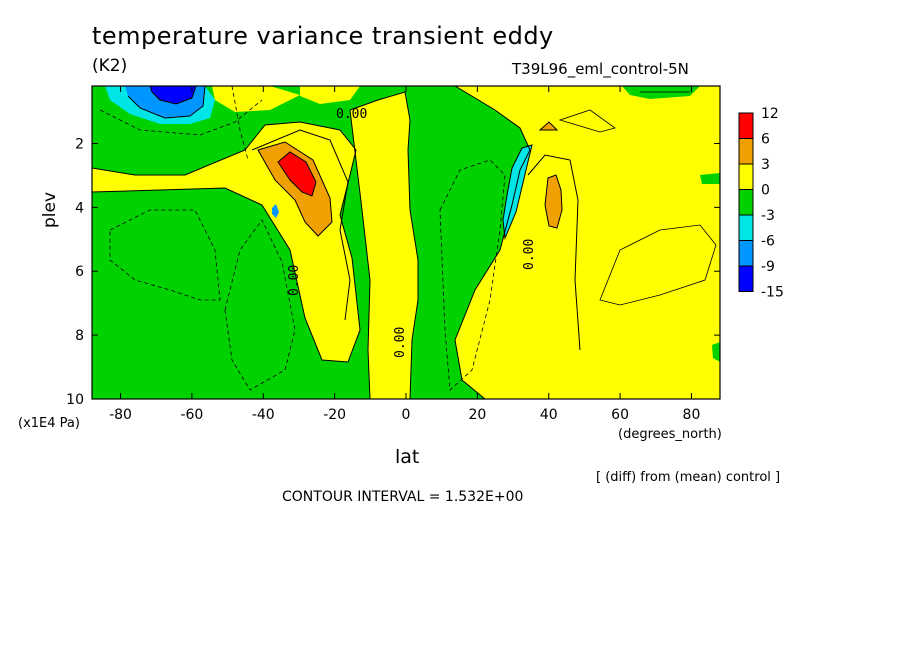  Describe the element at coordinates (553, 201) in the screenshot. I see `orange-core-nh` at that location.